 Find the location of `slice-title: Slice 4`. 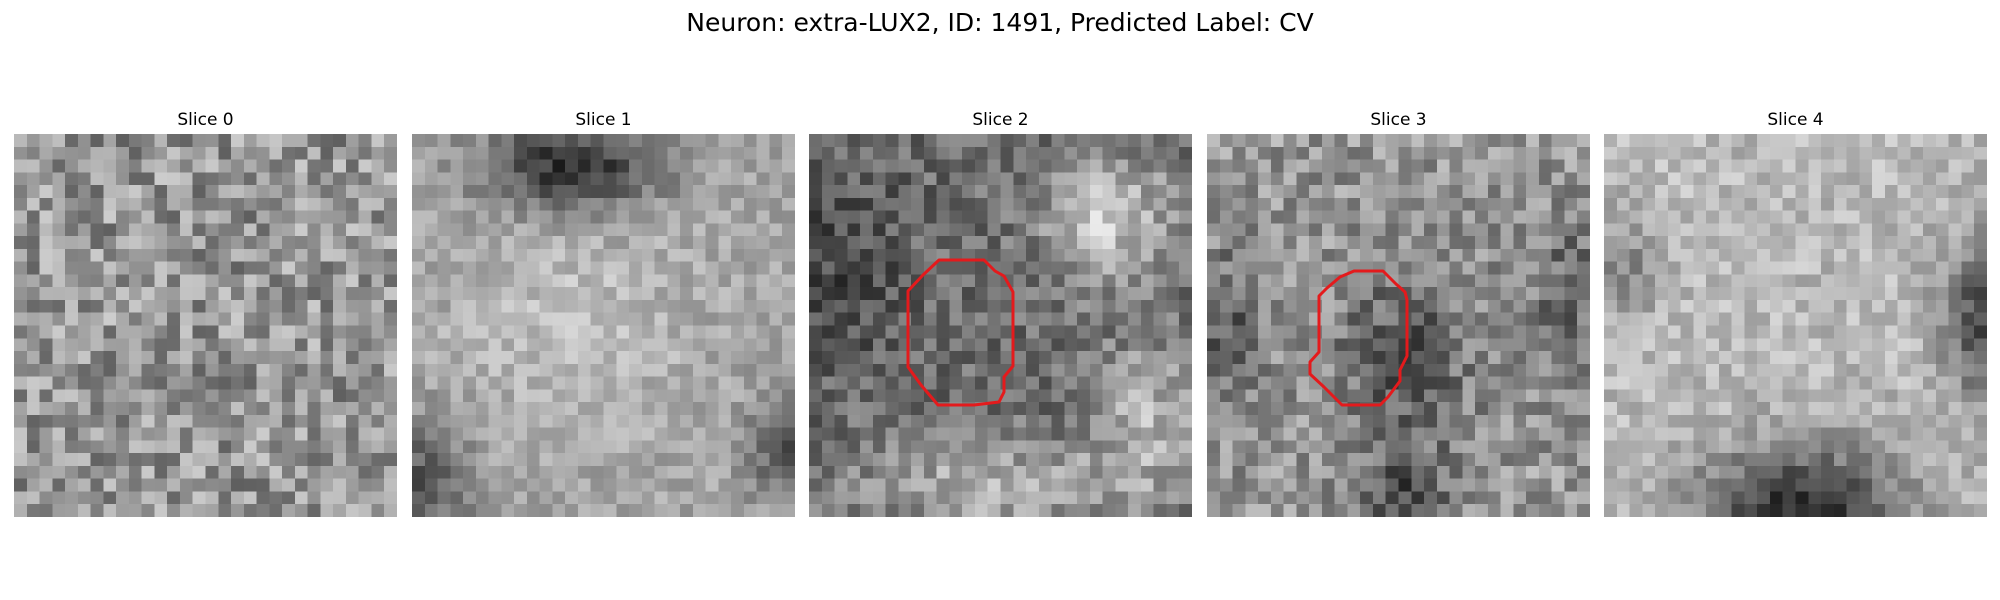

slice-title: Slice 4 is located at coordinates (1795, 120).